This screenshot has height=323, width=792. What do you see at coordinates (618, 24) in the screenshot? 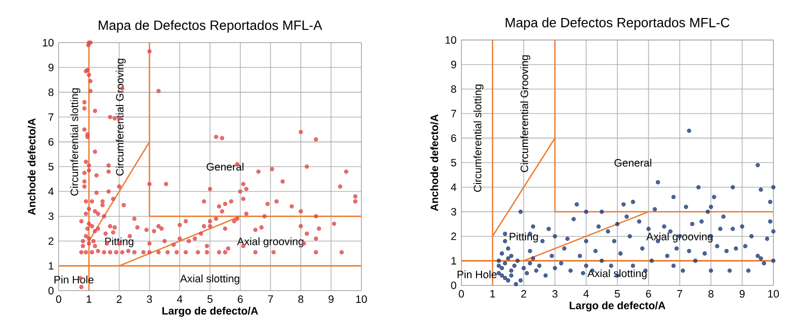
I see `chart-title: Mapa de Defectos Reportados MFL-C` at bounding box center [618, 24].